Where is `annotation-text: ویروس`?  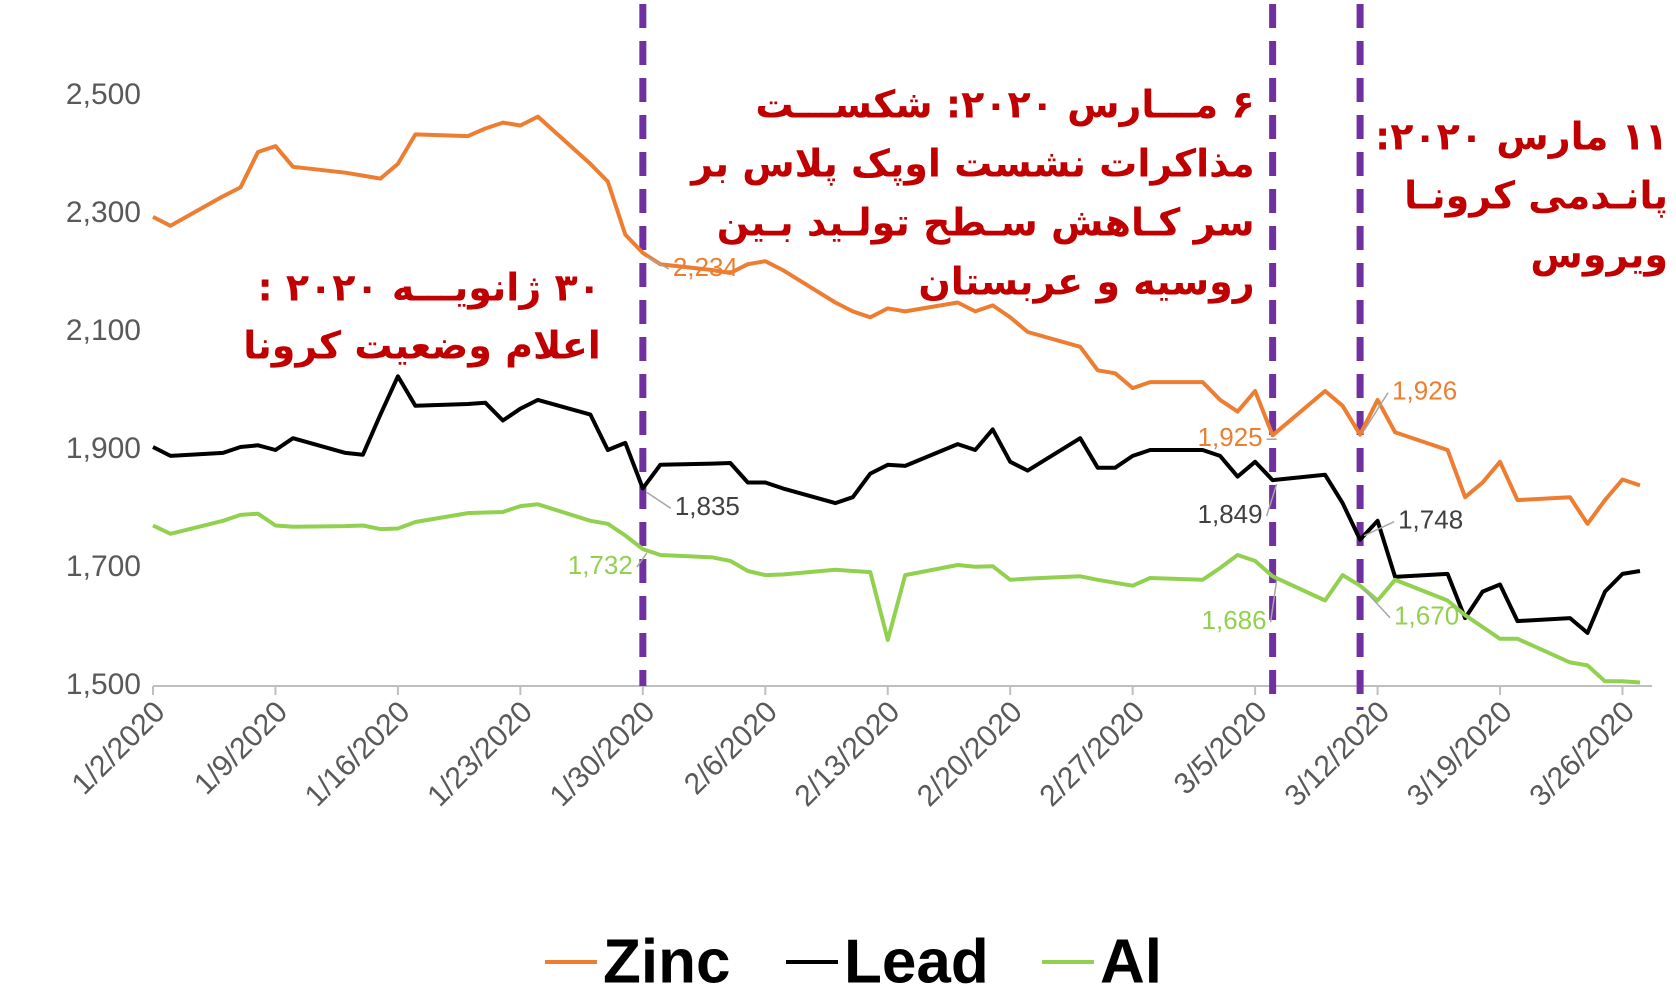
annotation-text: ویروس is located at coordinates (1599, 255).